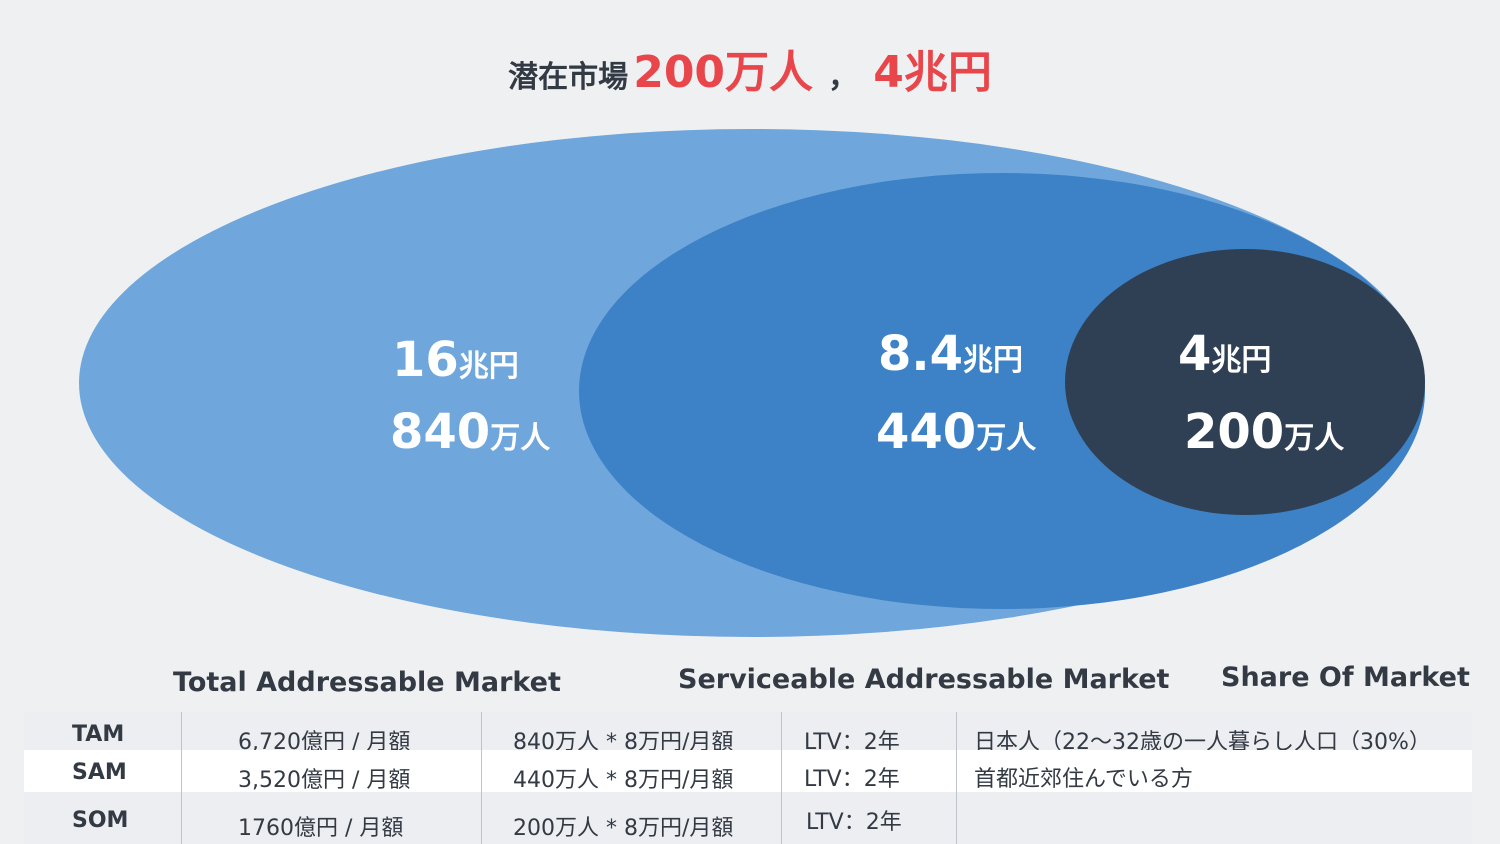 This screenshot has height=844, width=1500. What do you see at coordinates (723, 72) in the screenshot?
I see `title-people: 200万人` at bounding box center [723, 72].